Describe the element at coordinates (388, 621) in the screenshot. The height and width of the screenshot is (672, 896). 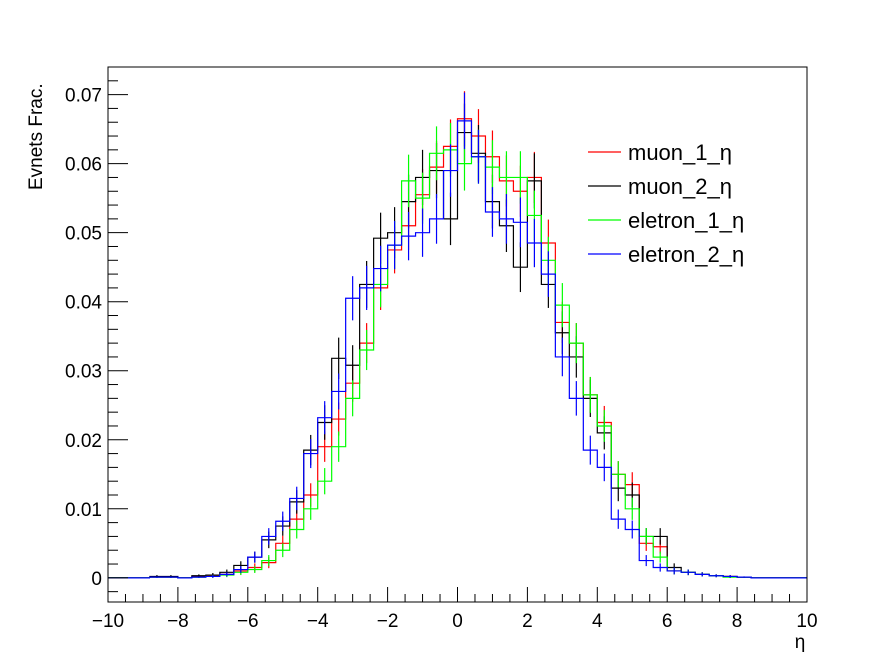
I see `x-tick-label: −2` at that location.